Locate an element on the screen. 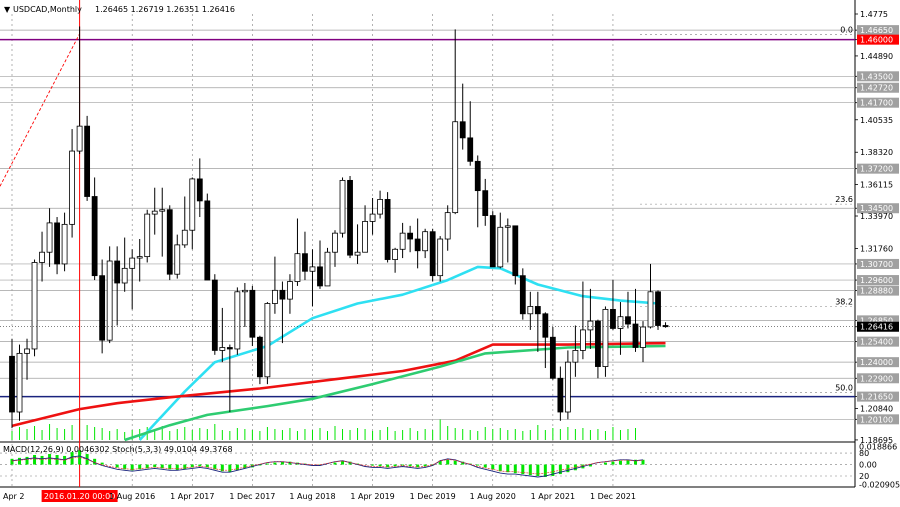 The height and width of the screenshot is (507, 900). time-label-6: 1 Apr 2019 is located at coordinates (372, 496).